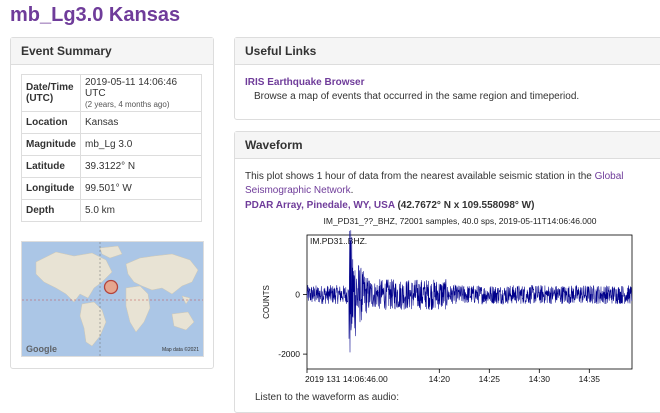 The image size is (660, 413). Describe the element at coordinates (305, 82) in the screenshot. I see `iris-browser-link: IRIS Earthquake Browser` at that location.